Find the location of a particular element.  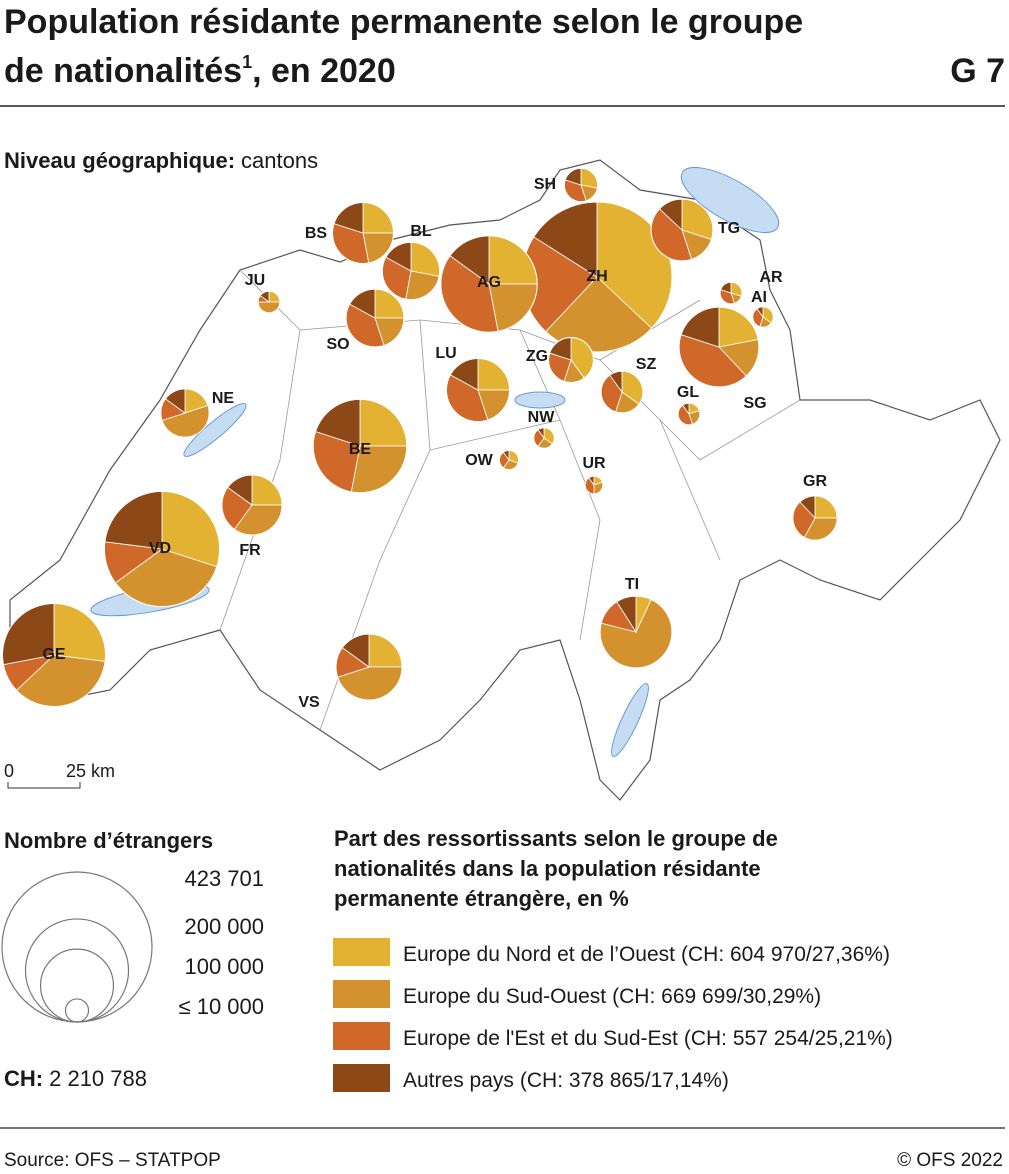

canton-pie: UR is located at coordinates (594, 475).